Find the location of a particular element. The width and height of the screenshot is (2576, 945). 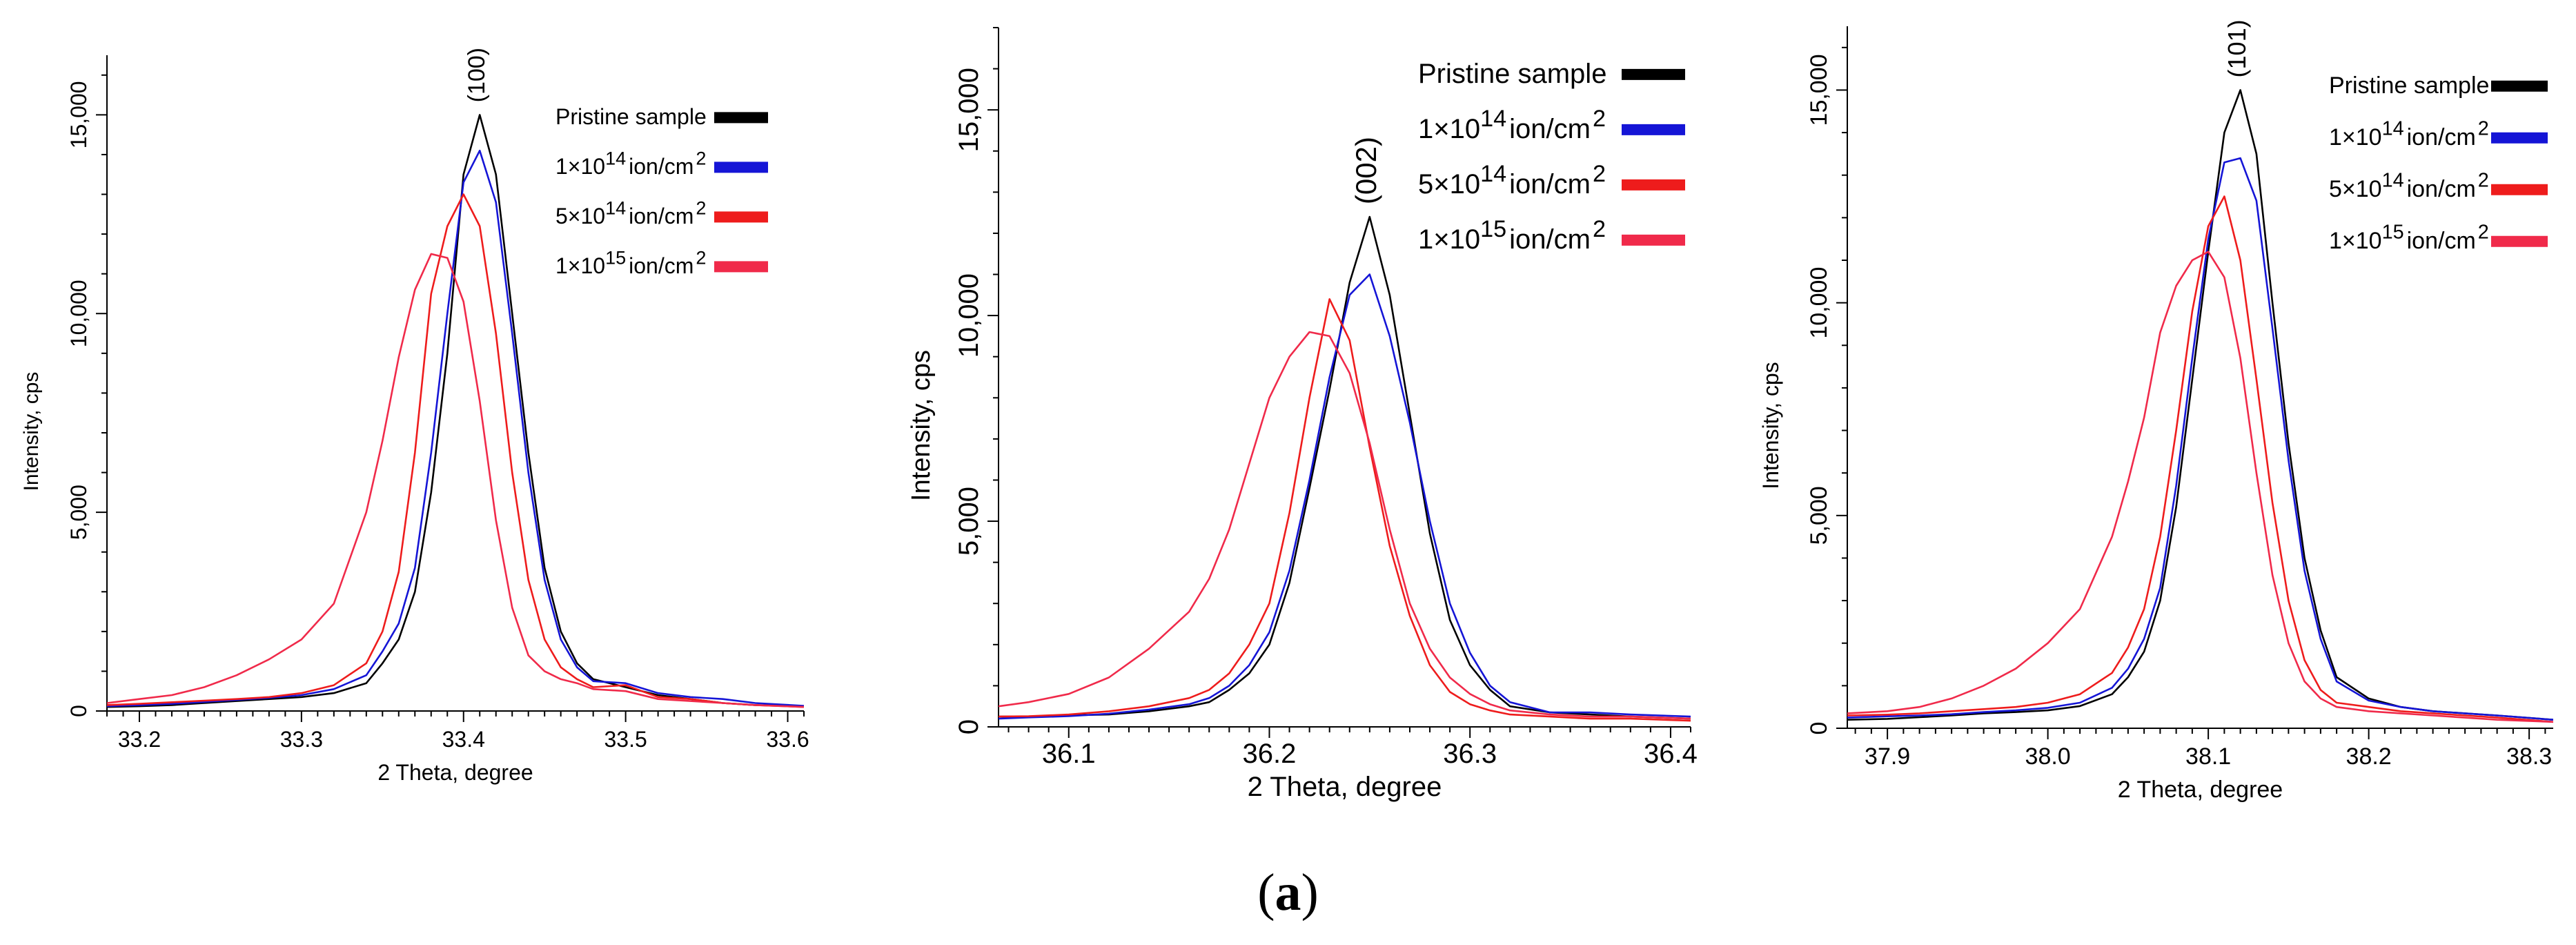

x-tick-label: 38.2 is located at coordinates (2369, 757).